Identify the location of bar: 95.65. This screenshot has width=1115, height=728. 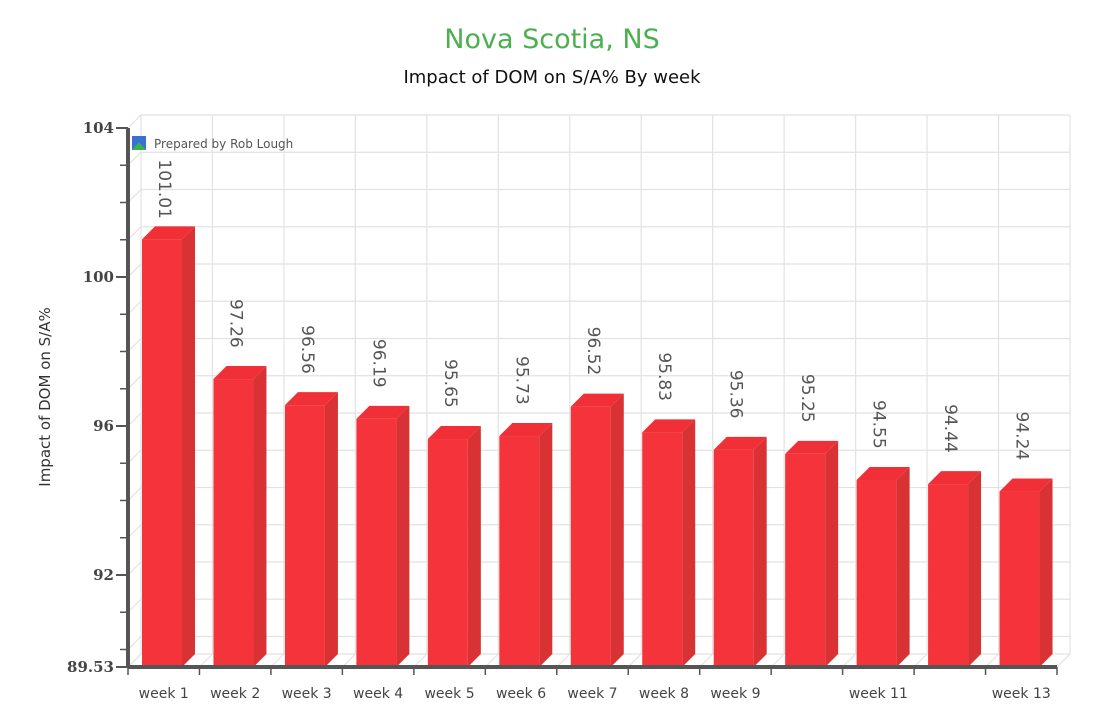
(454, 513).